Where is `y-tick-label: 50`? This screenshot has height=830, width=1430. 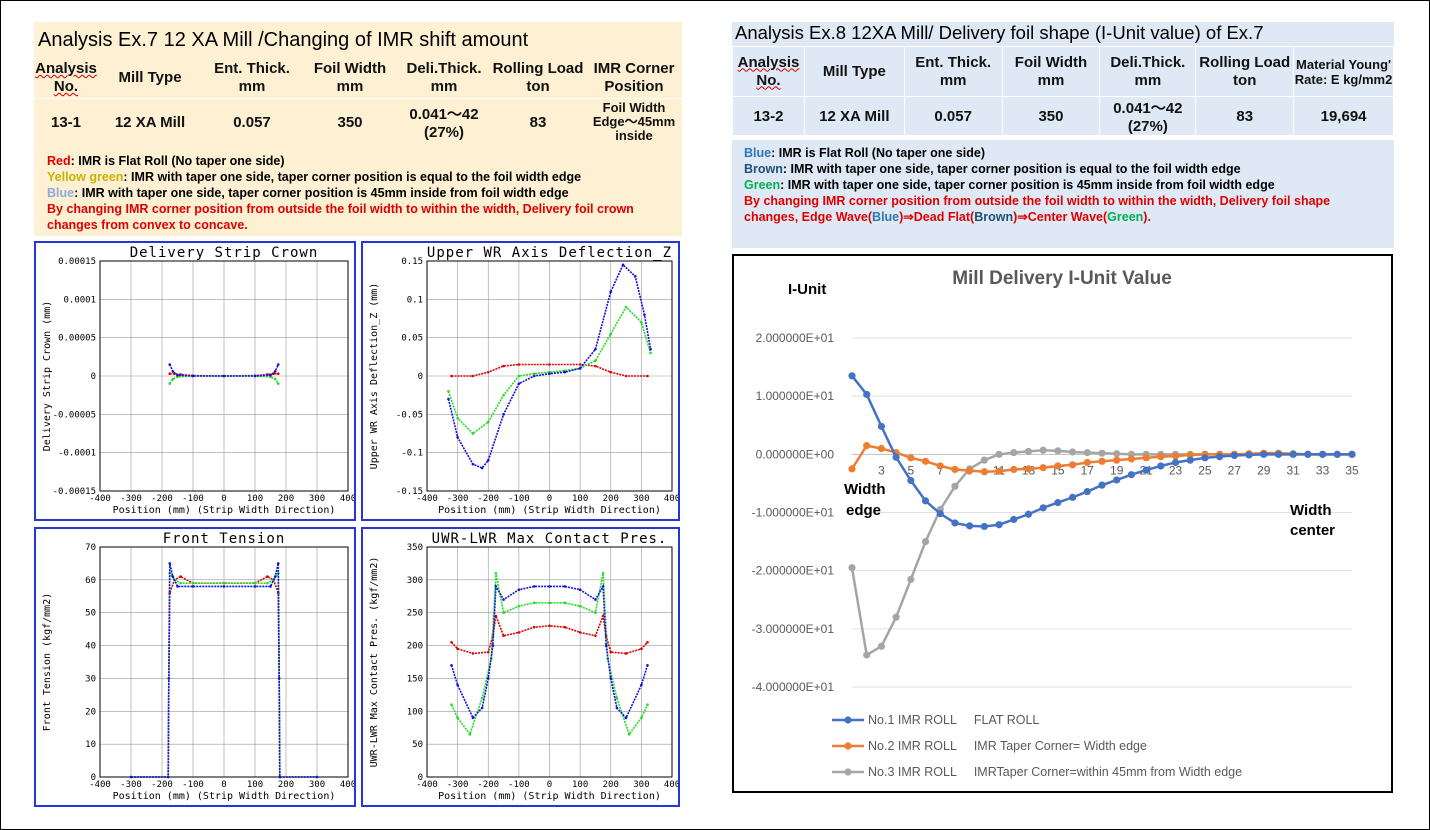
y-tick-label: 50 is located at coordinates (417, 745).